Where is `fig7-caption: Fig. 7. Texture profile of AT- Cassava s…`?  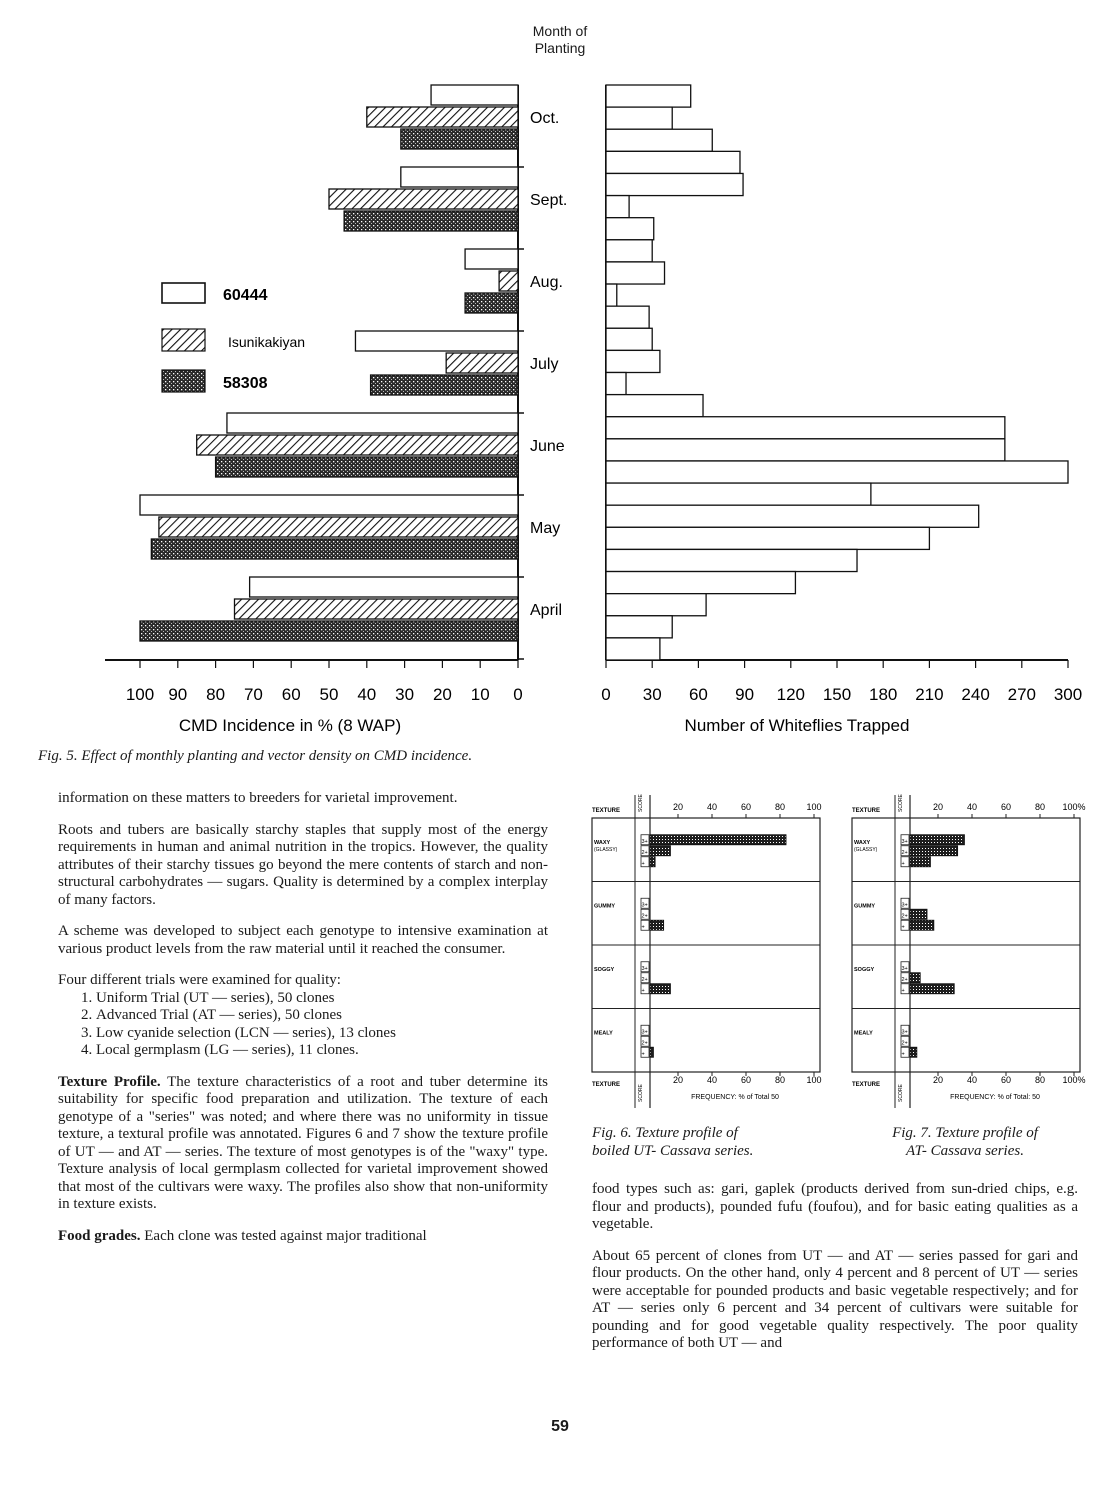 fig7-caption: Fig. 7. Texture profile of AT- Cassava s… is located at coordinates (965, 1142).